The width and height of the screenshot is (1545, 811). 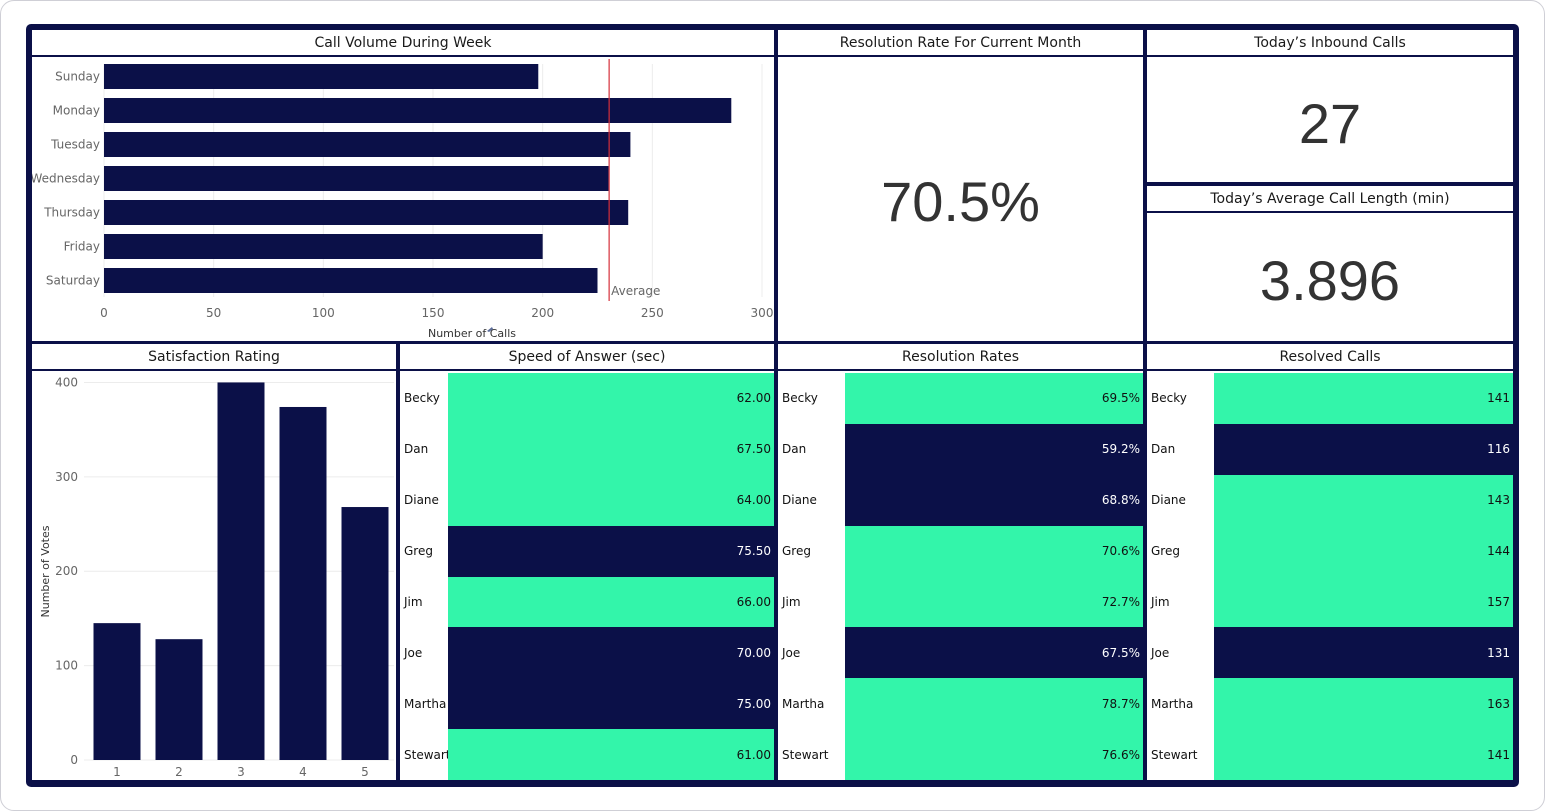 What do you see at coordinates (611, 653) in the screenshot?
I see `row-value-cell: 70.00` at bounding box center [611, 653].